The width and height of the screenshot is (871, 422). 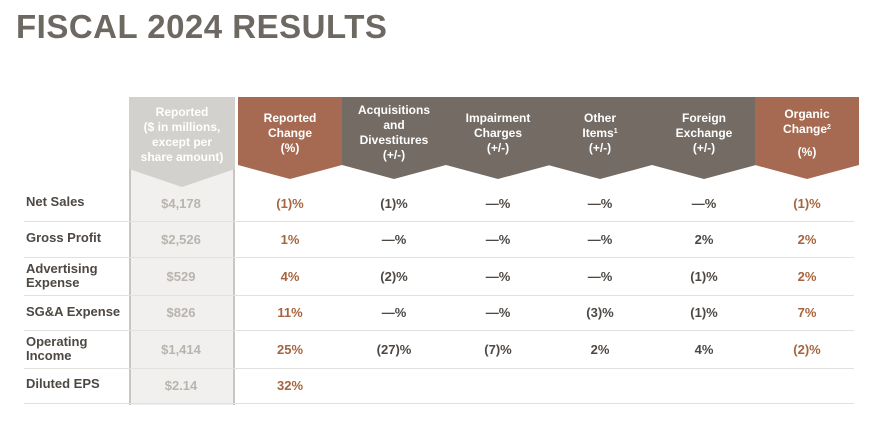 I want to click on row-label: Diluted EPS, so click(x=63, y=384).